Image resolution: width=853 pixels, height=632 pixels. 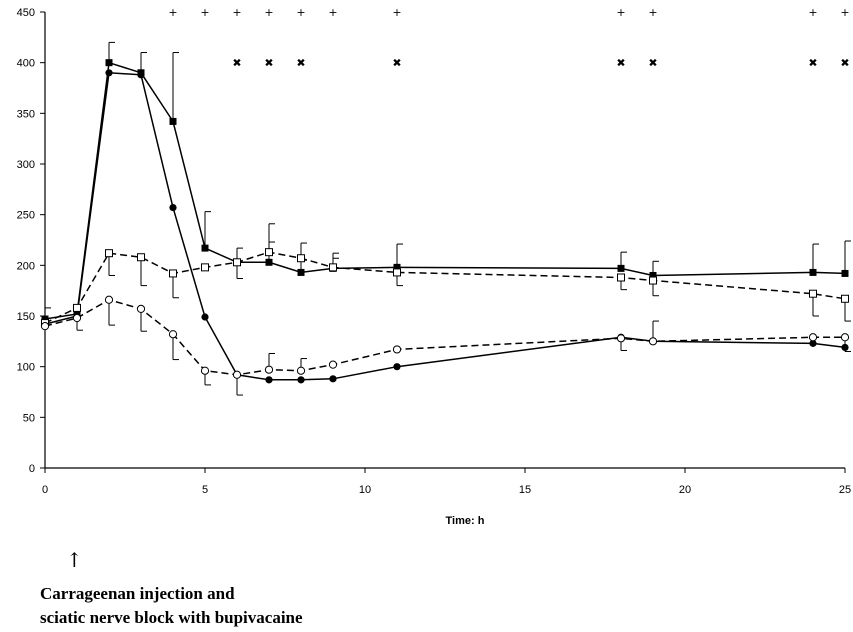 What do you see at coordinates (74, 560) in the screenshot?
I see `annotation-arrow: ↑` at bounding box center [74, 560].